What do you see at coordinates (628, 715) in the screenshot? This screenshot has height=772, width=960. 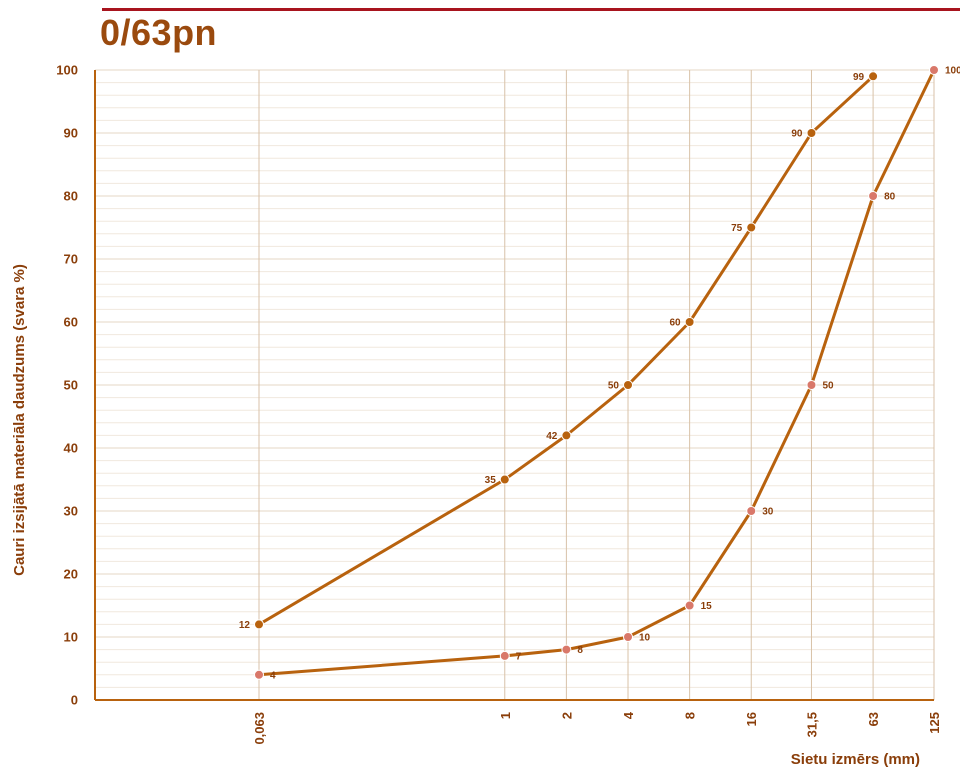 I see `x-tick-label: 4` at bounding box center [628, 715].